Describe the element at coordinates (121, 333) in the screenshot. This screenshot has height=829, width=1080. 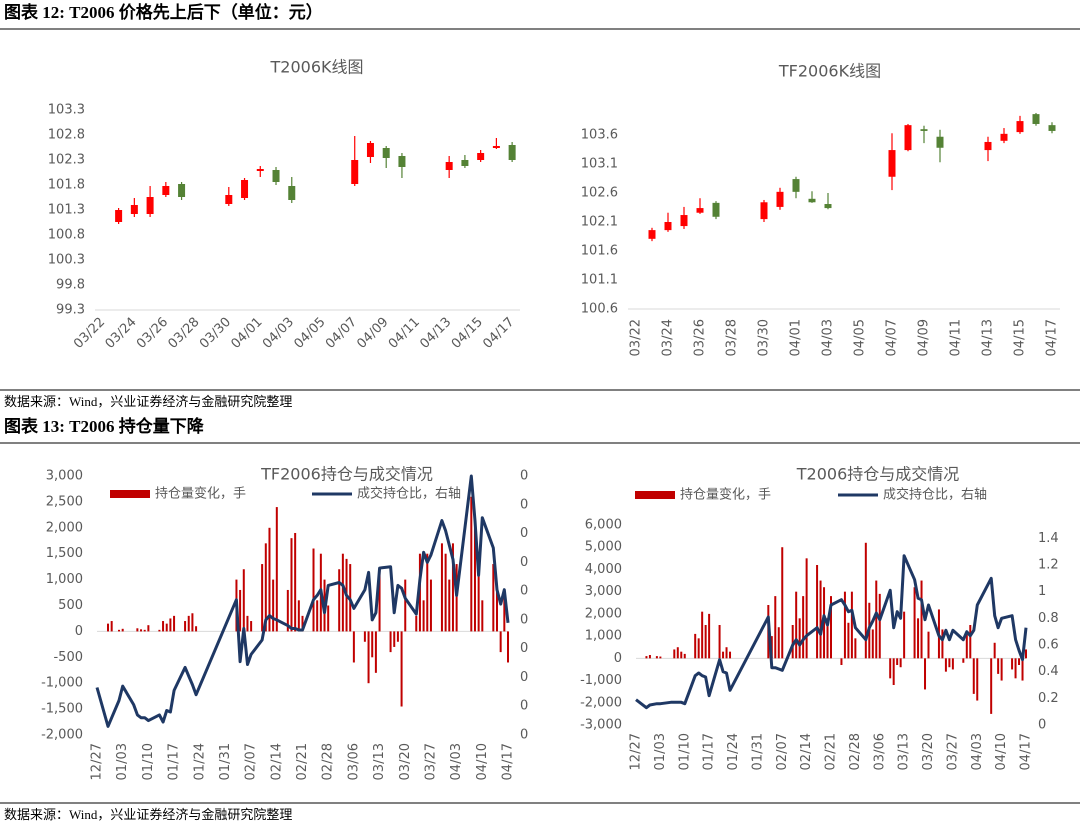
I see `x-tick-label: 03/24` at that location.